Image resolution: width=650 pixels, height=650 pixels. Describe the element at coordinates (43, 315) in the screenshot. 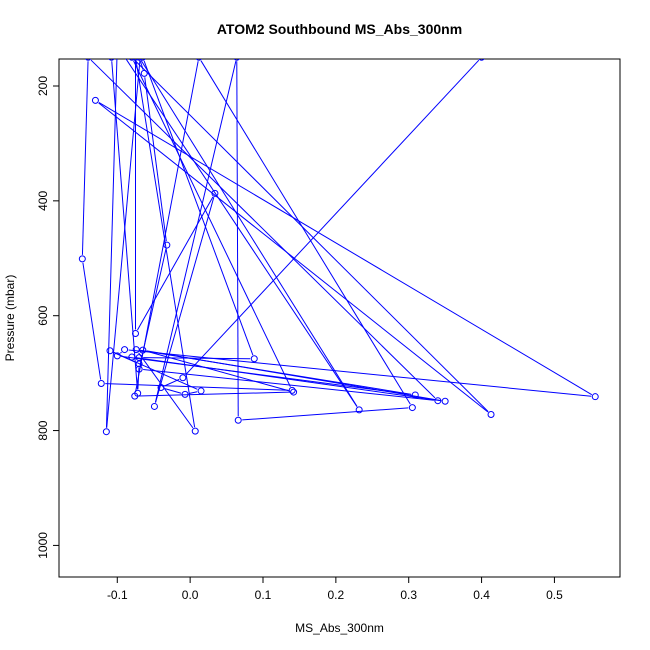

I see `y-tick-label: 600` at that location.